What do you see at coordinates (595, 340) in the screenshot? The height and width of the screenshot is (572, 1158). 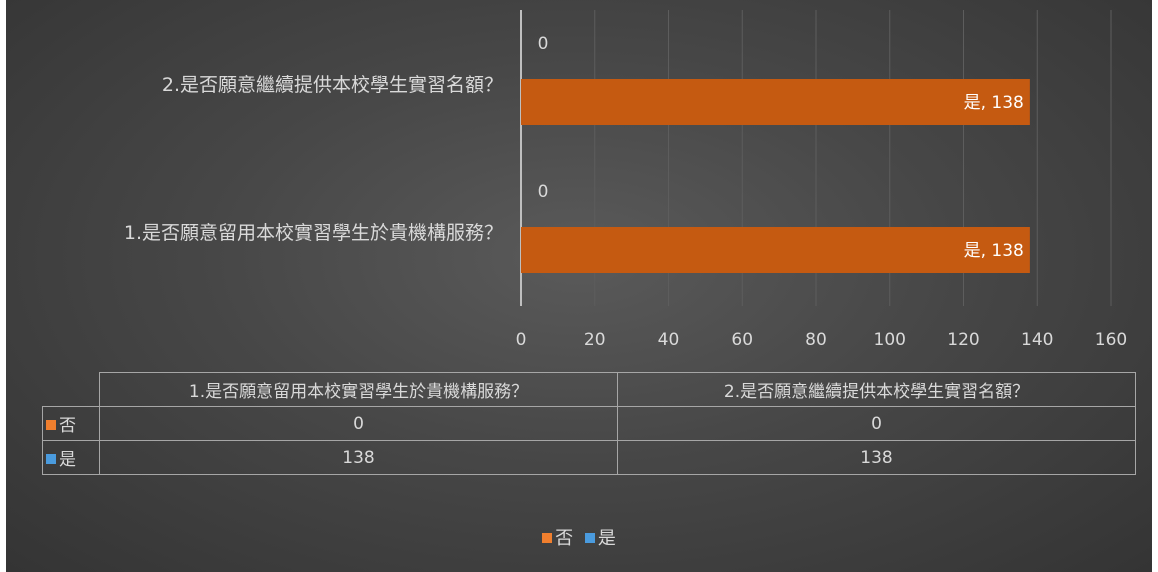 I see `x-tick-label: 20` at bounding box center [595, 340].